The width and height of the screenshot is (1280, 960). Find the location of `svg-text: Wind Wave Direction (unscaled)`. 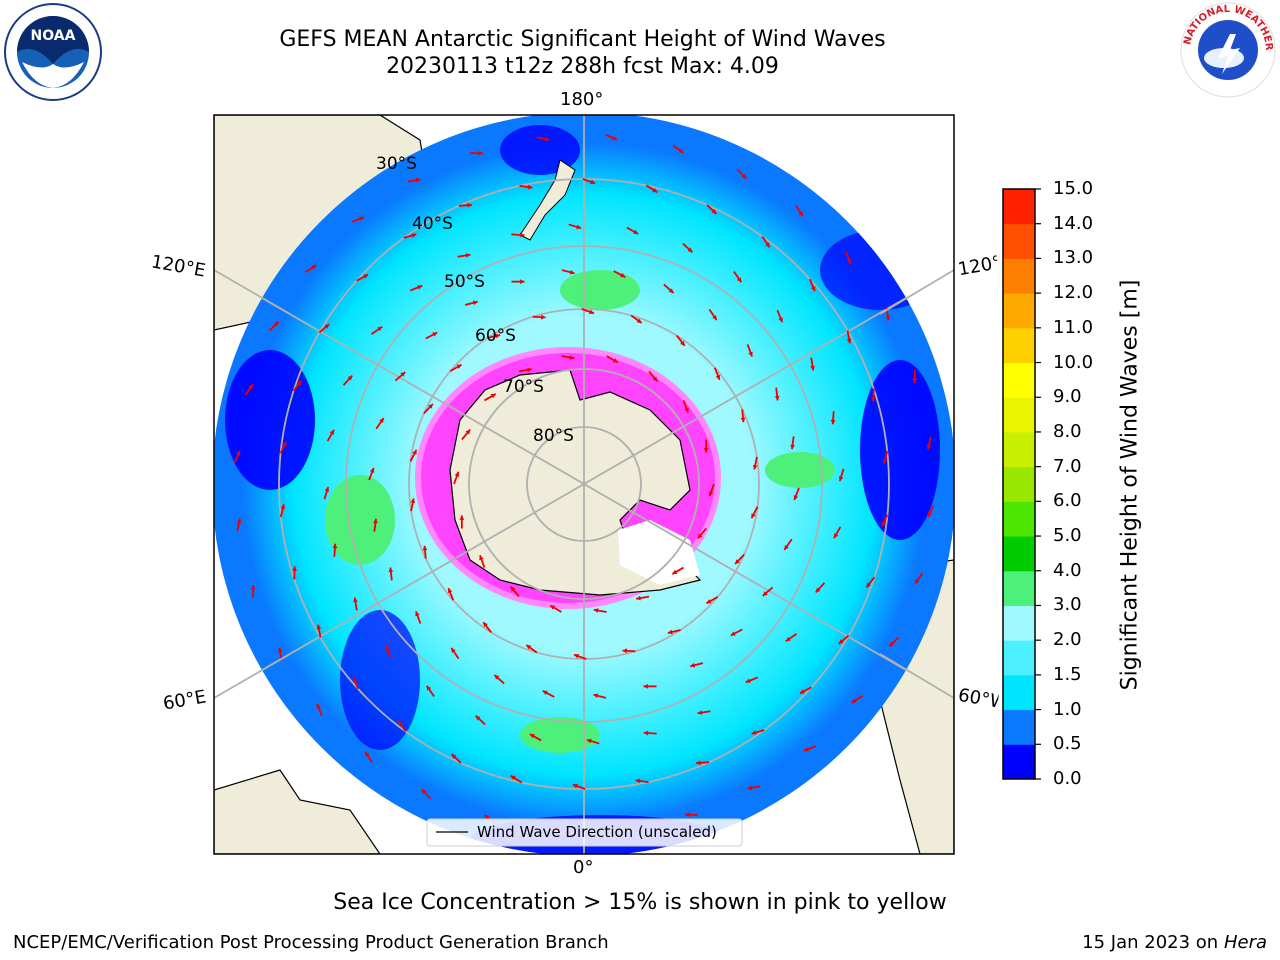

svg-text: Wind Wave Direction (unscaled) is located at coordinates (597, 832).